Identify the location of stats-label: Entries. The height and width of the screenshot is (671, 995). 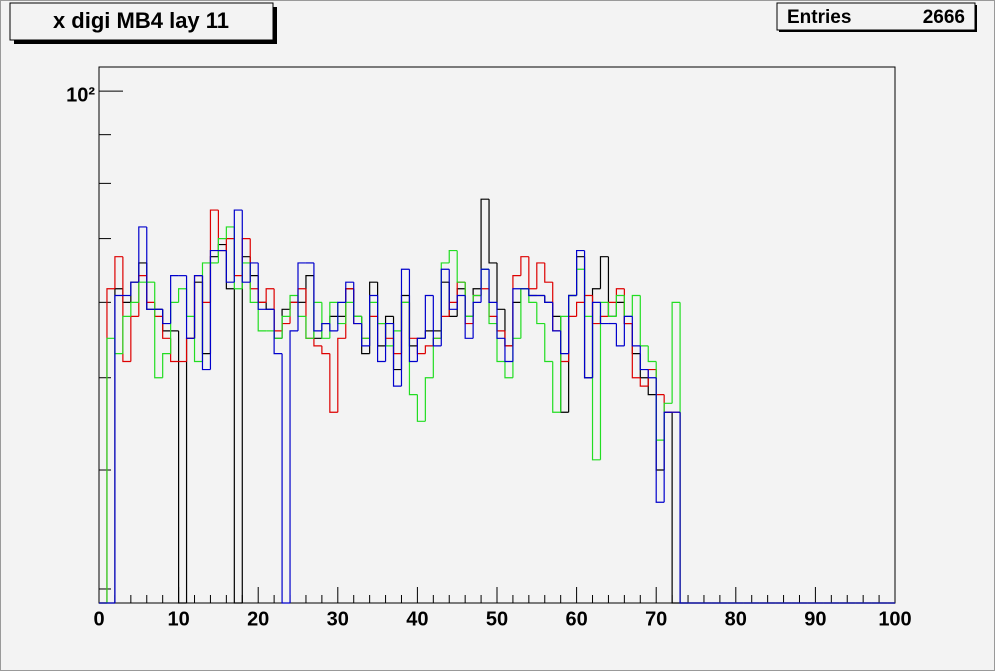
(819, 17).